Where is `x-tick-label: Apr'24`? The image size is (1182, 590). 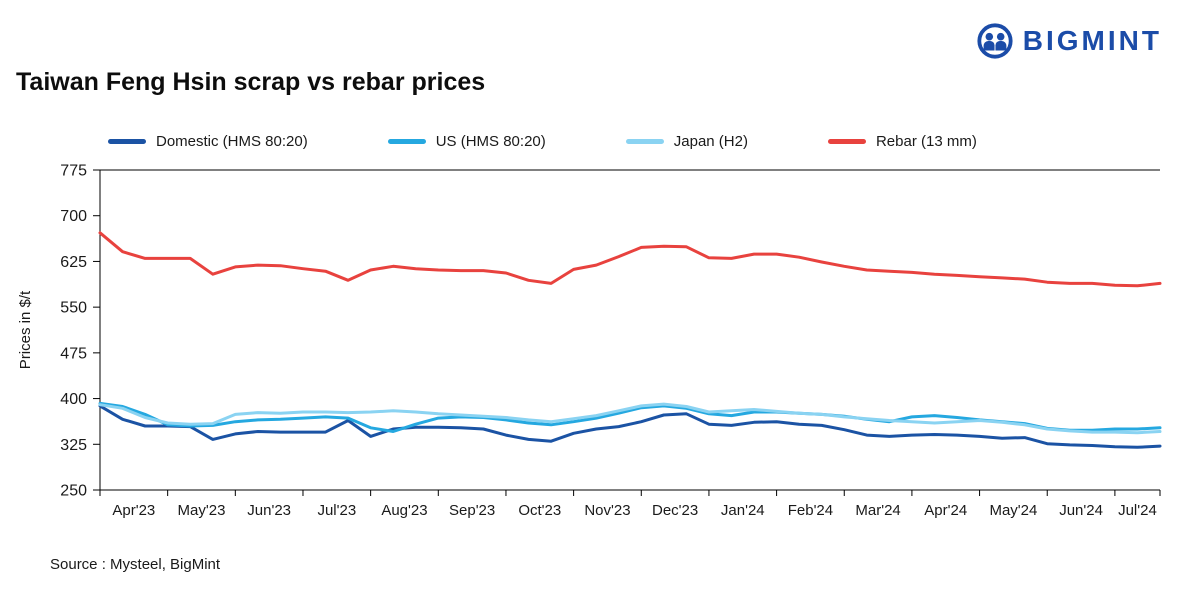
x-tick-label: Apr'24 is located at coordinates (945, 510).